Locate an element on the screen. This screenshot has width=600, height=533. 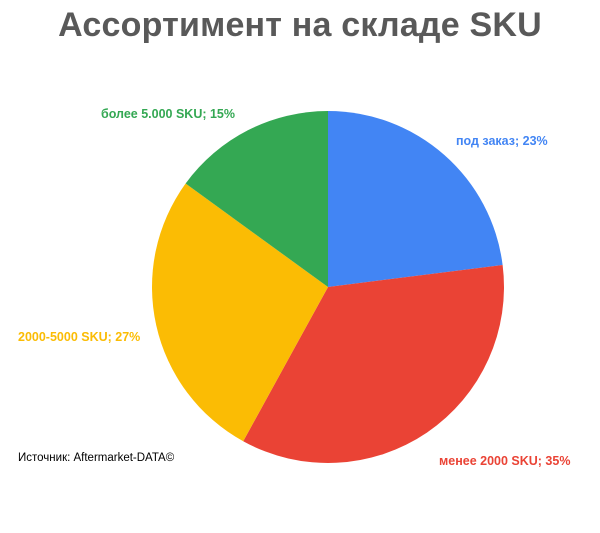
chart-title: Ассортимент на складе SKU is located at coordinates (300, 25).